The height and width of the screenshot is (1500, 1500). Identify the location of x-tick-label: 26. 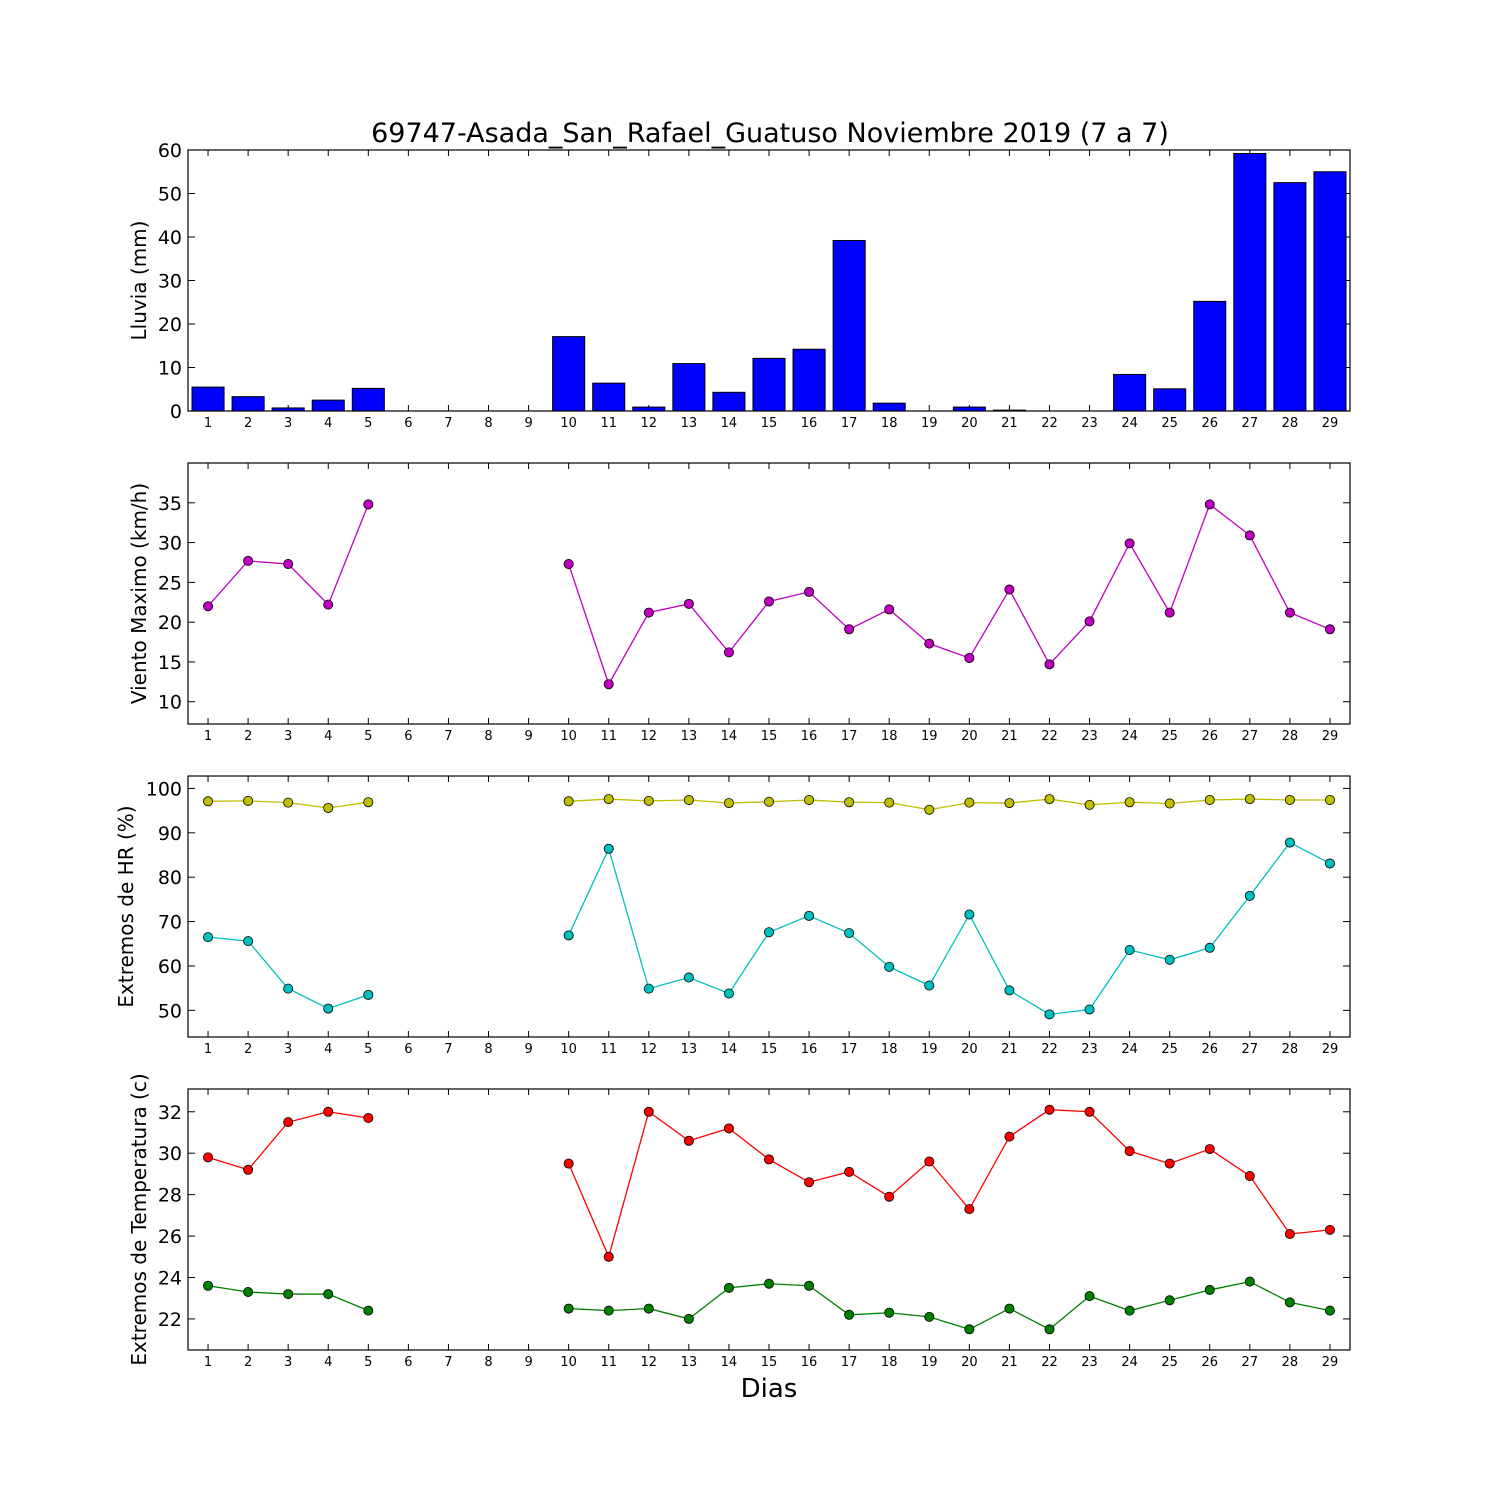
(1209, 423).